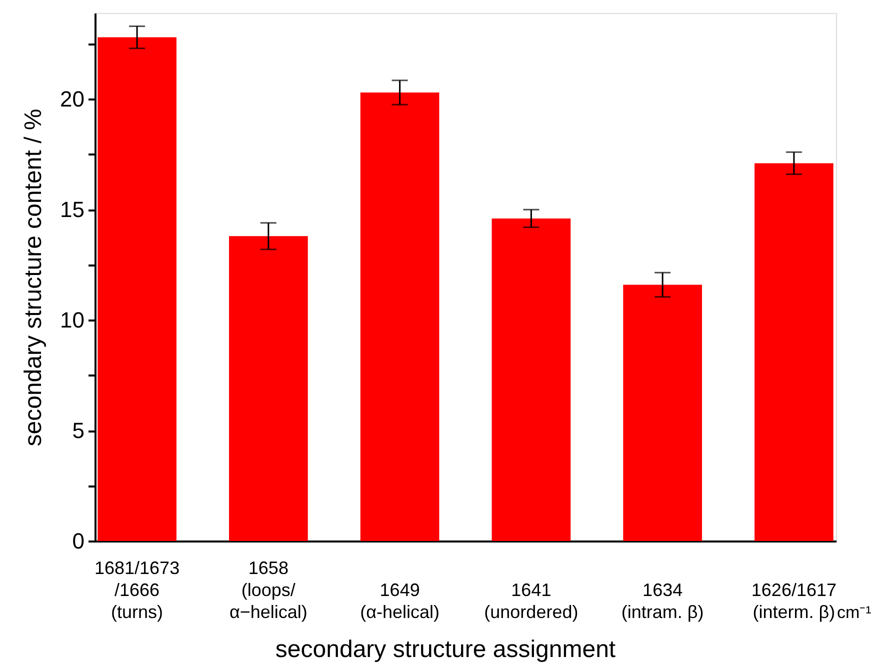 This screenshot has height=663, width=875. What do you see at coordinates (445, 649) in the screenshot?
I see `x-axis-title: secondary structure assignment` at bounding box center [445, 649].